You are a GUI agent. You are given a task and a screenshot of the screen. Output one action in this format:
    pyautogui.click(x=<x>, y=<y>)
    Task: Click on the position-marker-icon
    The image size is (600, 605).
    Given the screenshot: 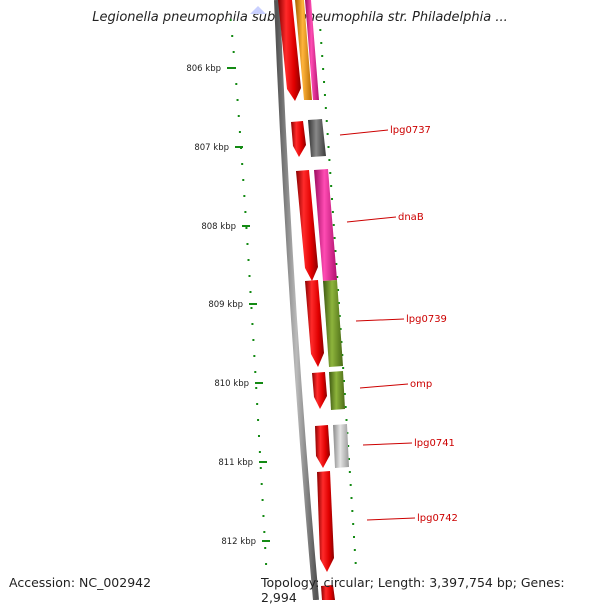 What is the action you would take?
    pyautogui.click(x=258, y=10)
    